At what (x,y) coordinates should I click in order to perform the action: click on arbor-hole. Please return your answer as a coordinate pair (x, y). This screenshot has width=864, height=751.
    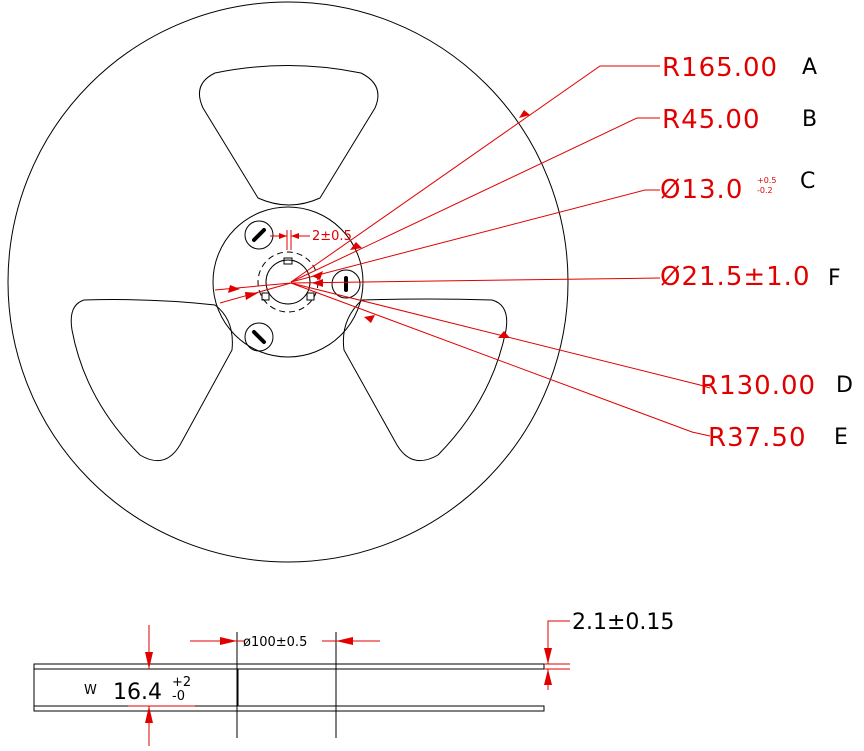
    Looking at the image, I should click on (288, 282).